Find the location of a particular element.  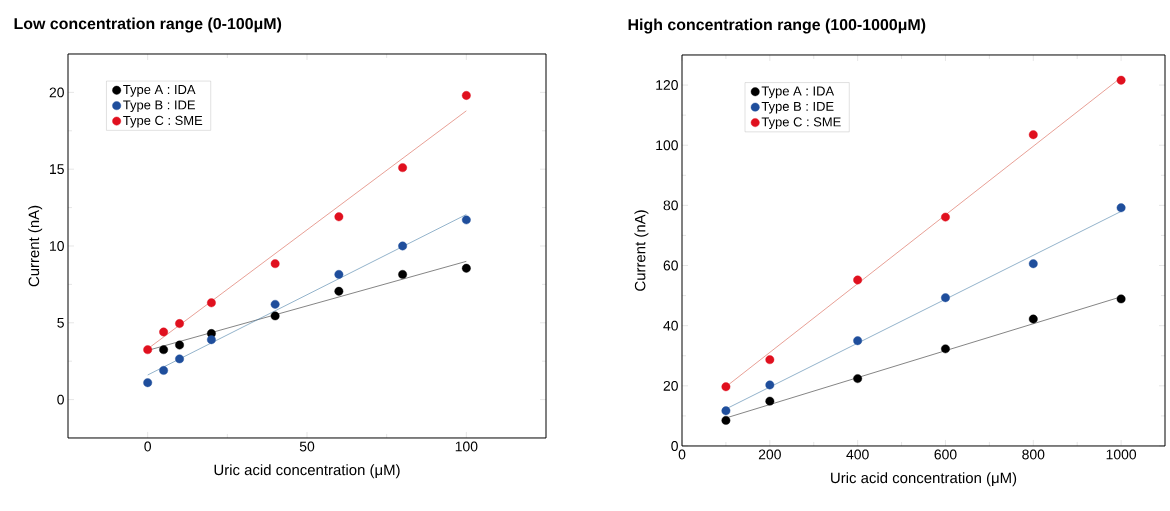

y-tick-label: 10 is located at coordinates (57, 246).